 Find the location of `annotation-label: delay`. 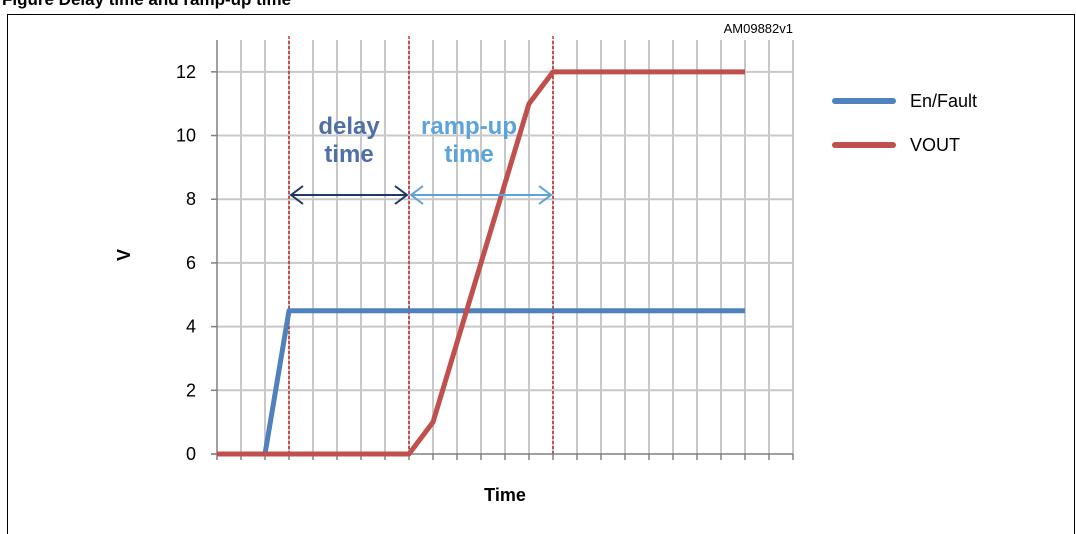

annotation-label: delay is located at coordinates (349, 126).